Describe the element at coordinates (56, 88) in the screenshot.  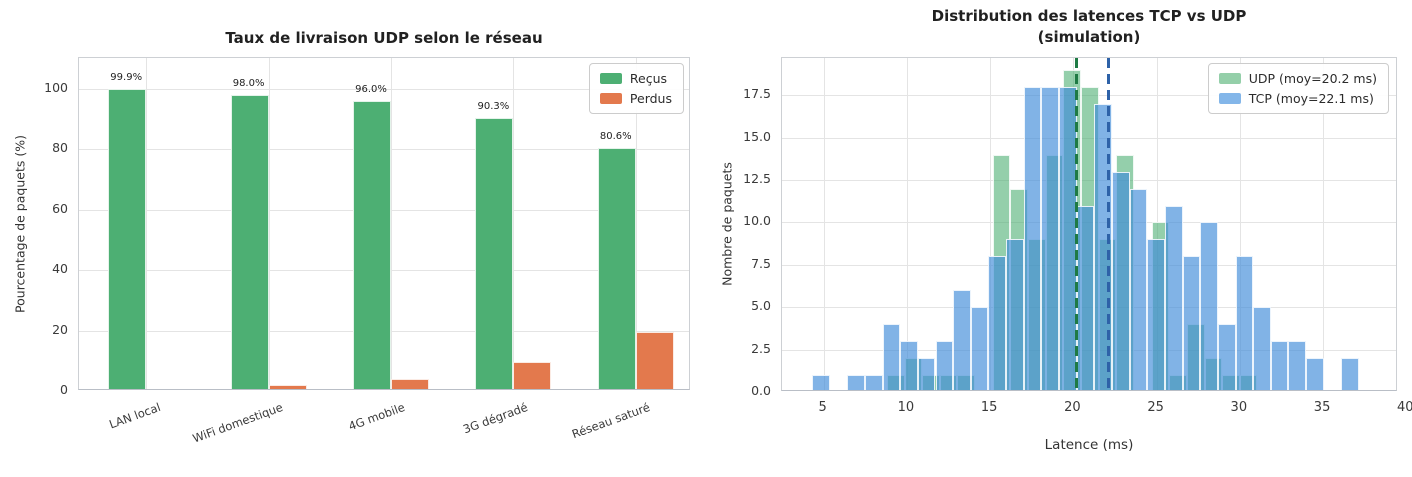
I see `y-tick-label: 100` at that location.